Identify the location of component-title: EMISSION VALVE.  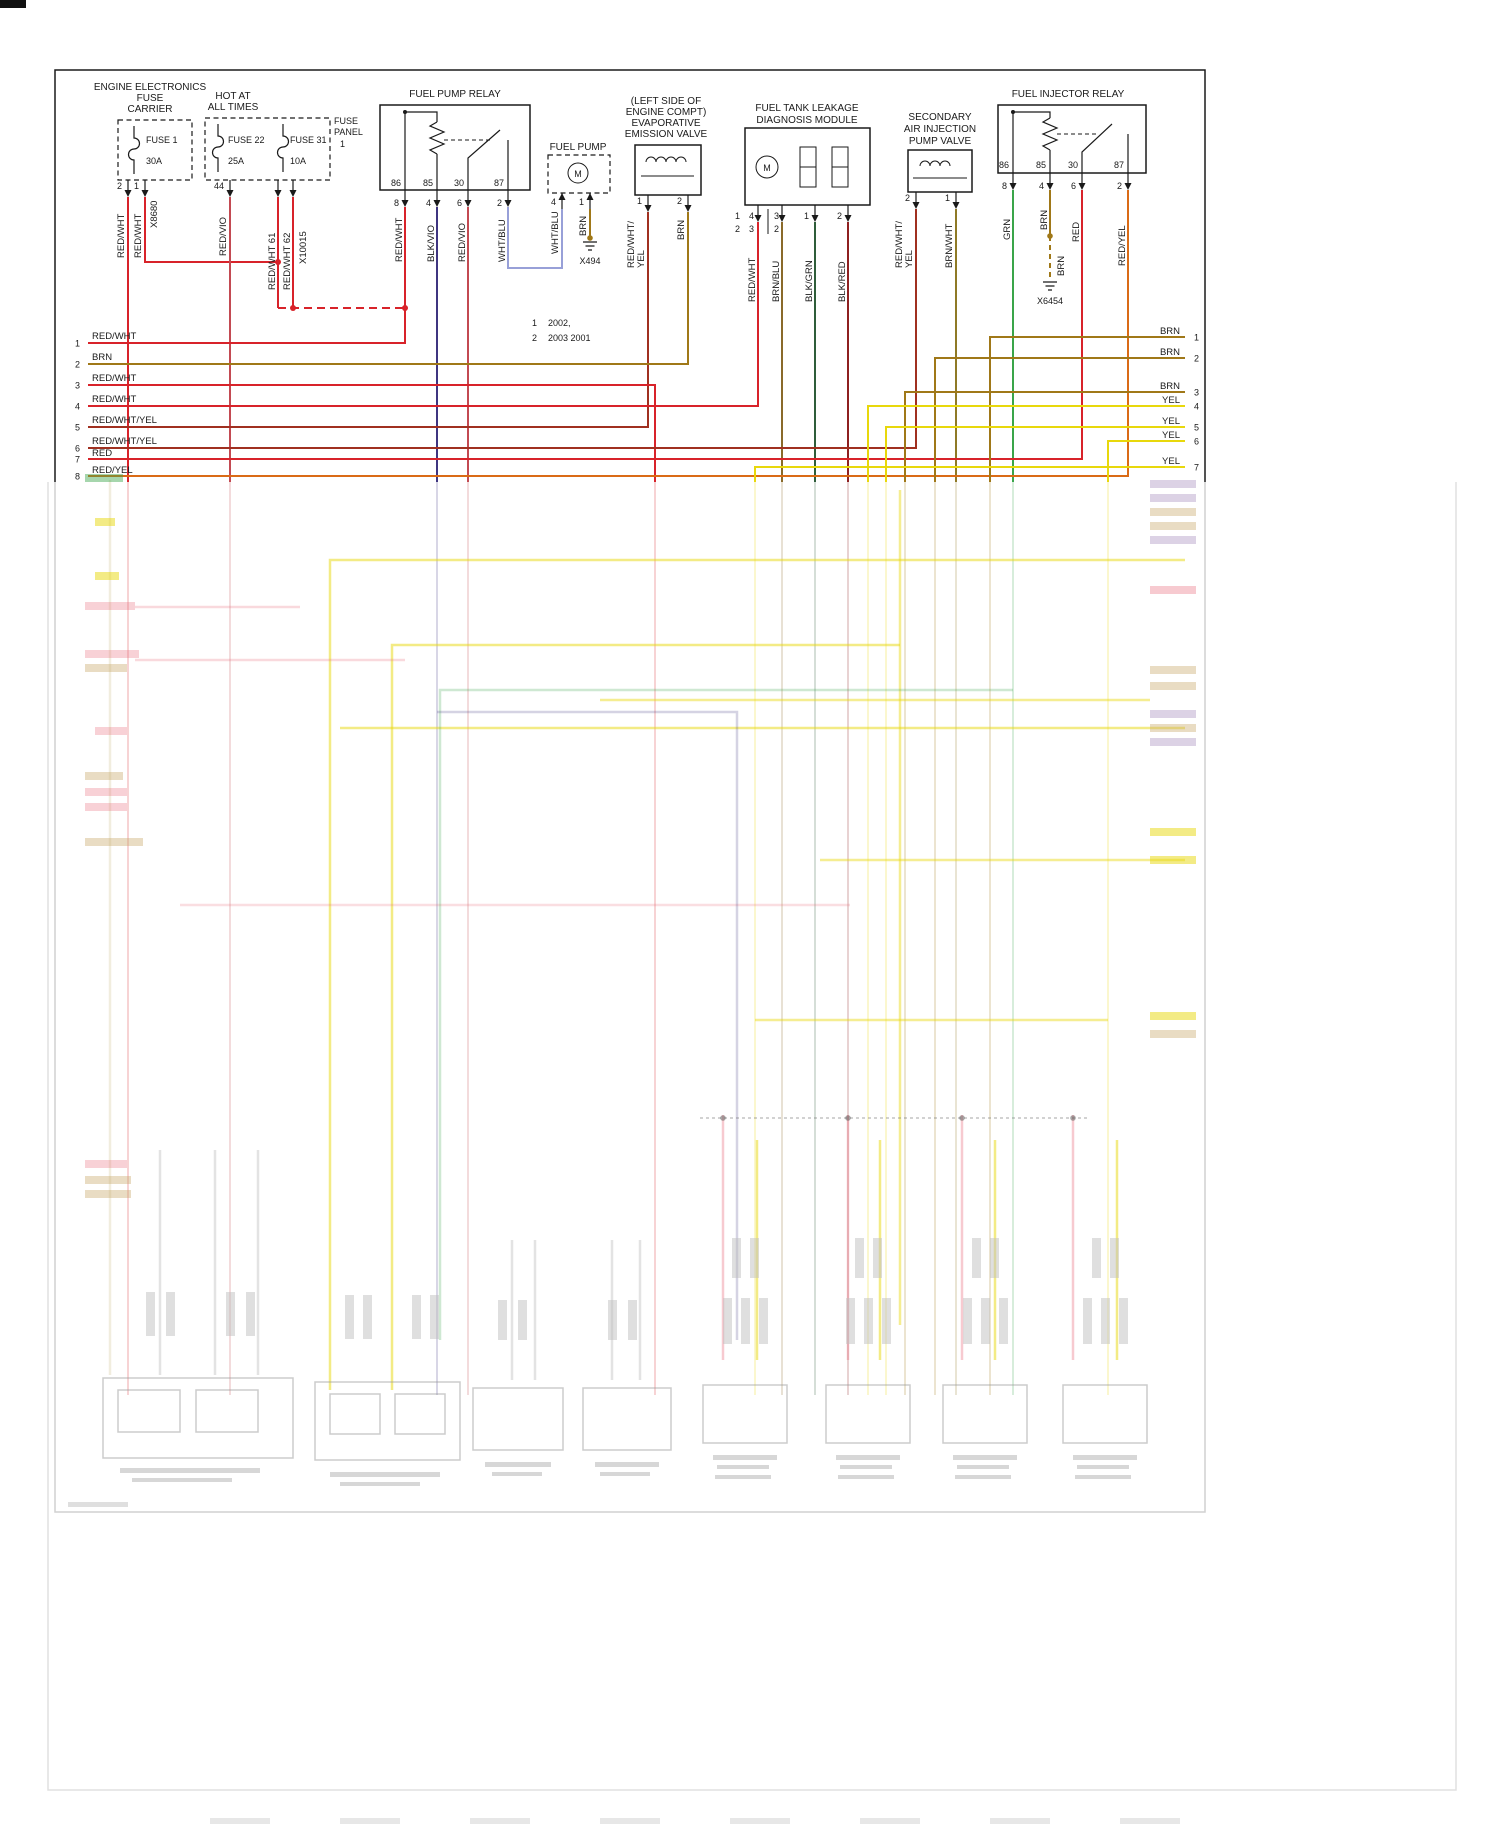
(666, 134).